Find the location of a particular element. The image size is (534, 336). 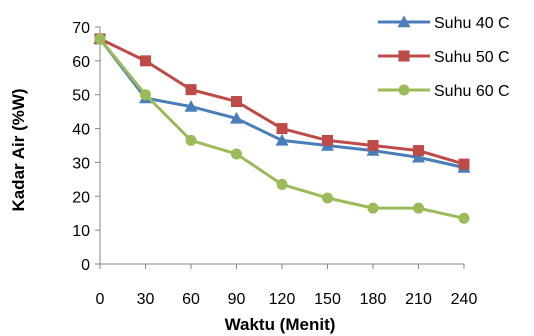

y-tick-label: 20 is located at coordinates (81, 197).